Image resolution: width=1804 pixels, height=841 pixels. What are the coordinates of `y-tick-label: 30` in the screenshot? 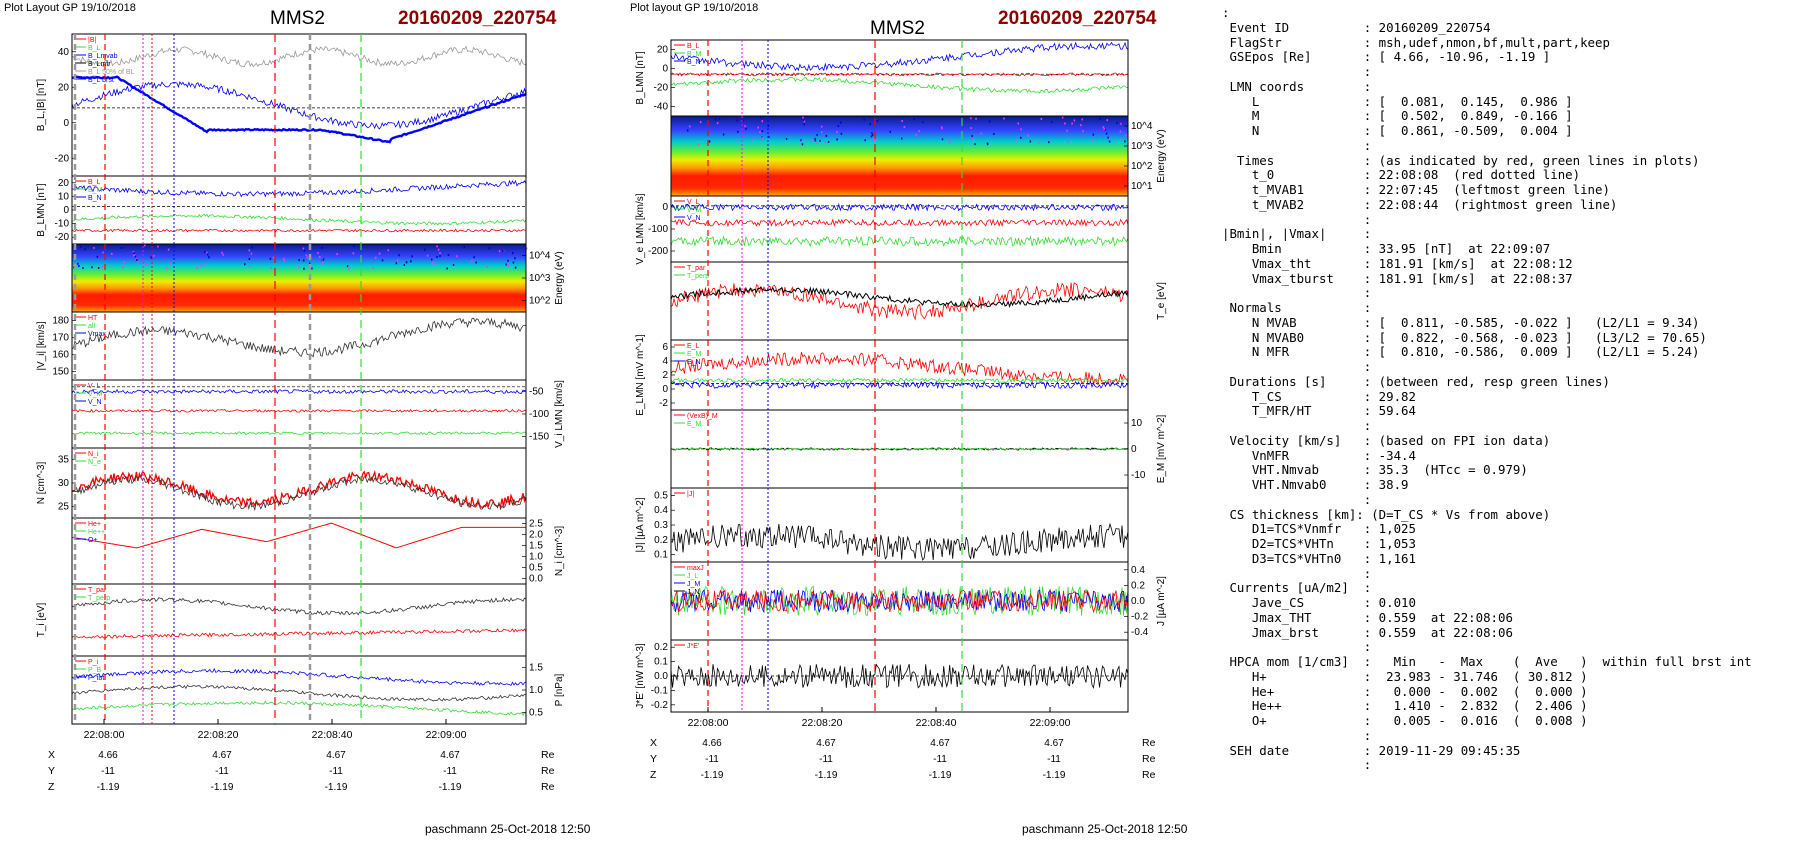 It's located at (64, 483).